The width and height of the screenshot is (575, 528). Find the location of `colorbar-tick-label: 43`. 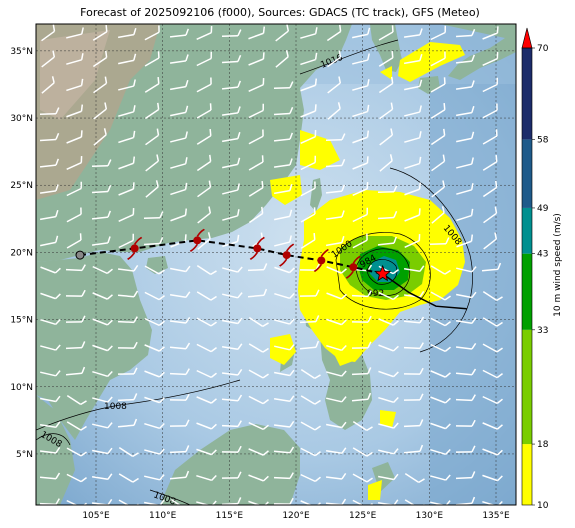

colorbar-tick-label: 43 is located at coordinates (542, 255).